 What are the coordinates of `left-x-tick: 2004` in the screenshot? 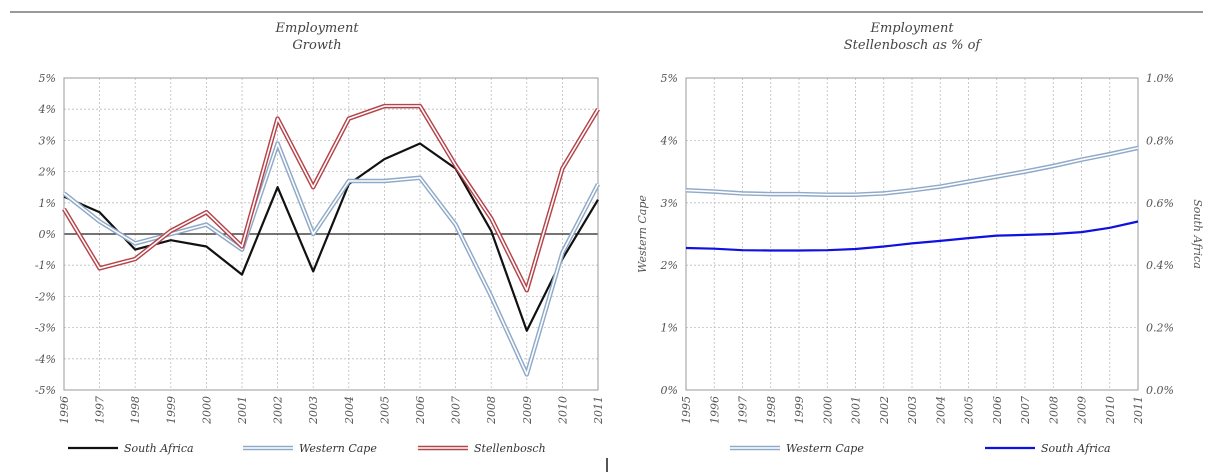 It's located at (349, 410).